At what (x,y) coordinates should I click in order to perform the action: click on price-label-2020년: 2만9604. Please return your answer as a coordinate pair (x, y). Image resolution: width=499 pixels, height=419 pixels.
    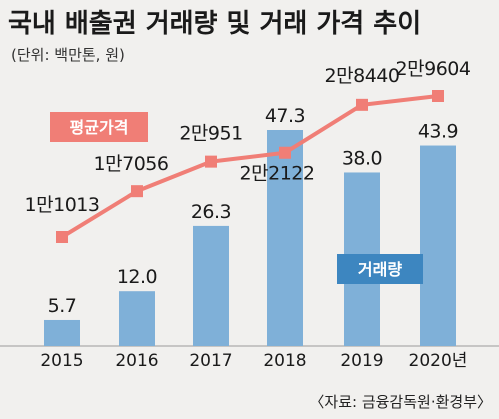
    Looking at the image, I should click on (433, 69).